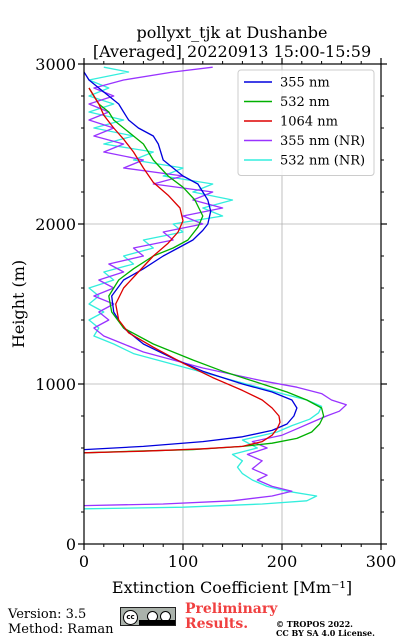  Describe the element at coordinates (232, 587) in the screenshot. I see `x-axis-label: Extinction Coefficient [Mm⁻¹]` at that location.